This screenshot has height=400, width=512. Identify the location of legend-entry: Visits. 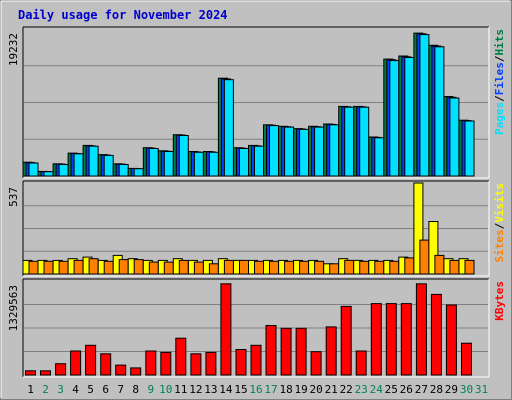
(499, 203).